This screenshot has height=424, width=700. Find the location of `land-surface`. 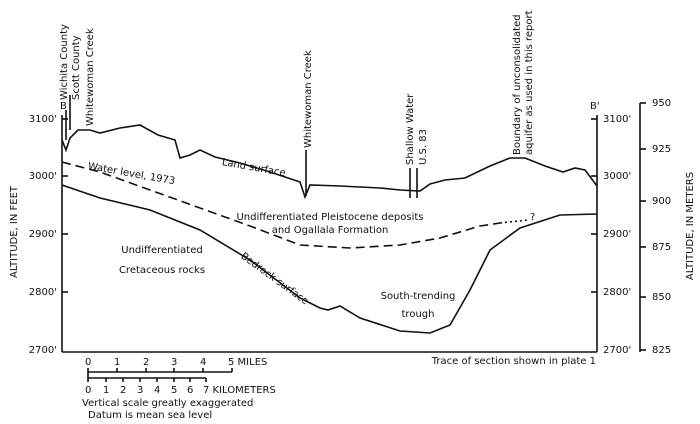

land-surface is located at coordinates (329, 162).